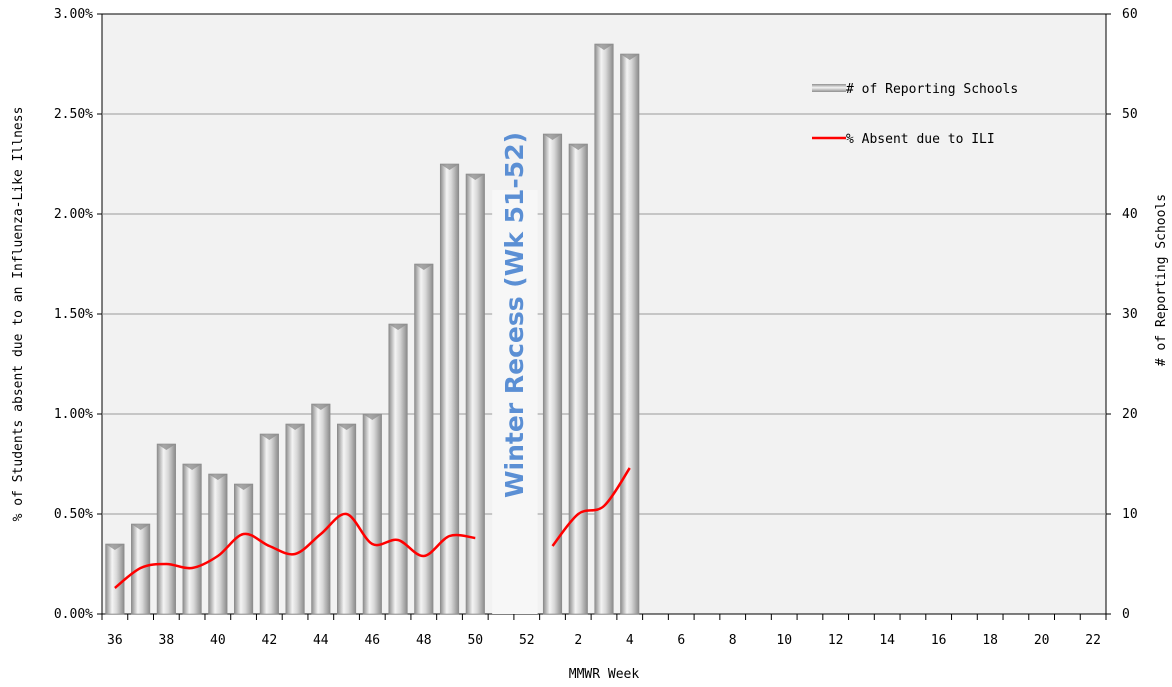 Image resolution: width=1172 pixels, height=687 pixels. I want to click on y-right-tick-label: 50, so click(1130, 114).